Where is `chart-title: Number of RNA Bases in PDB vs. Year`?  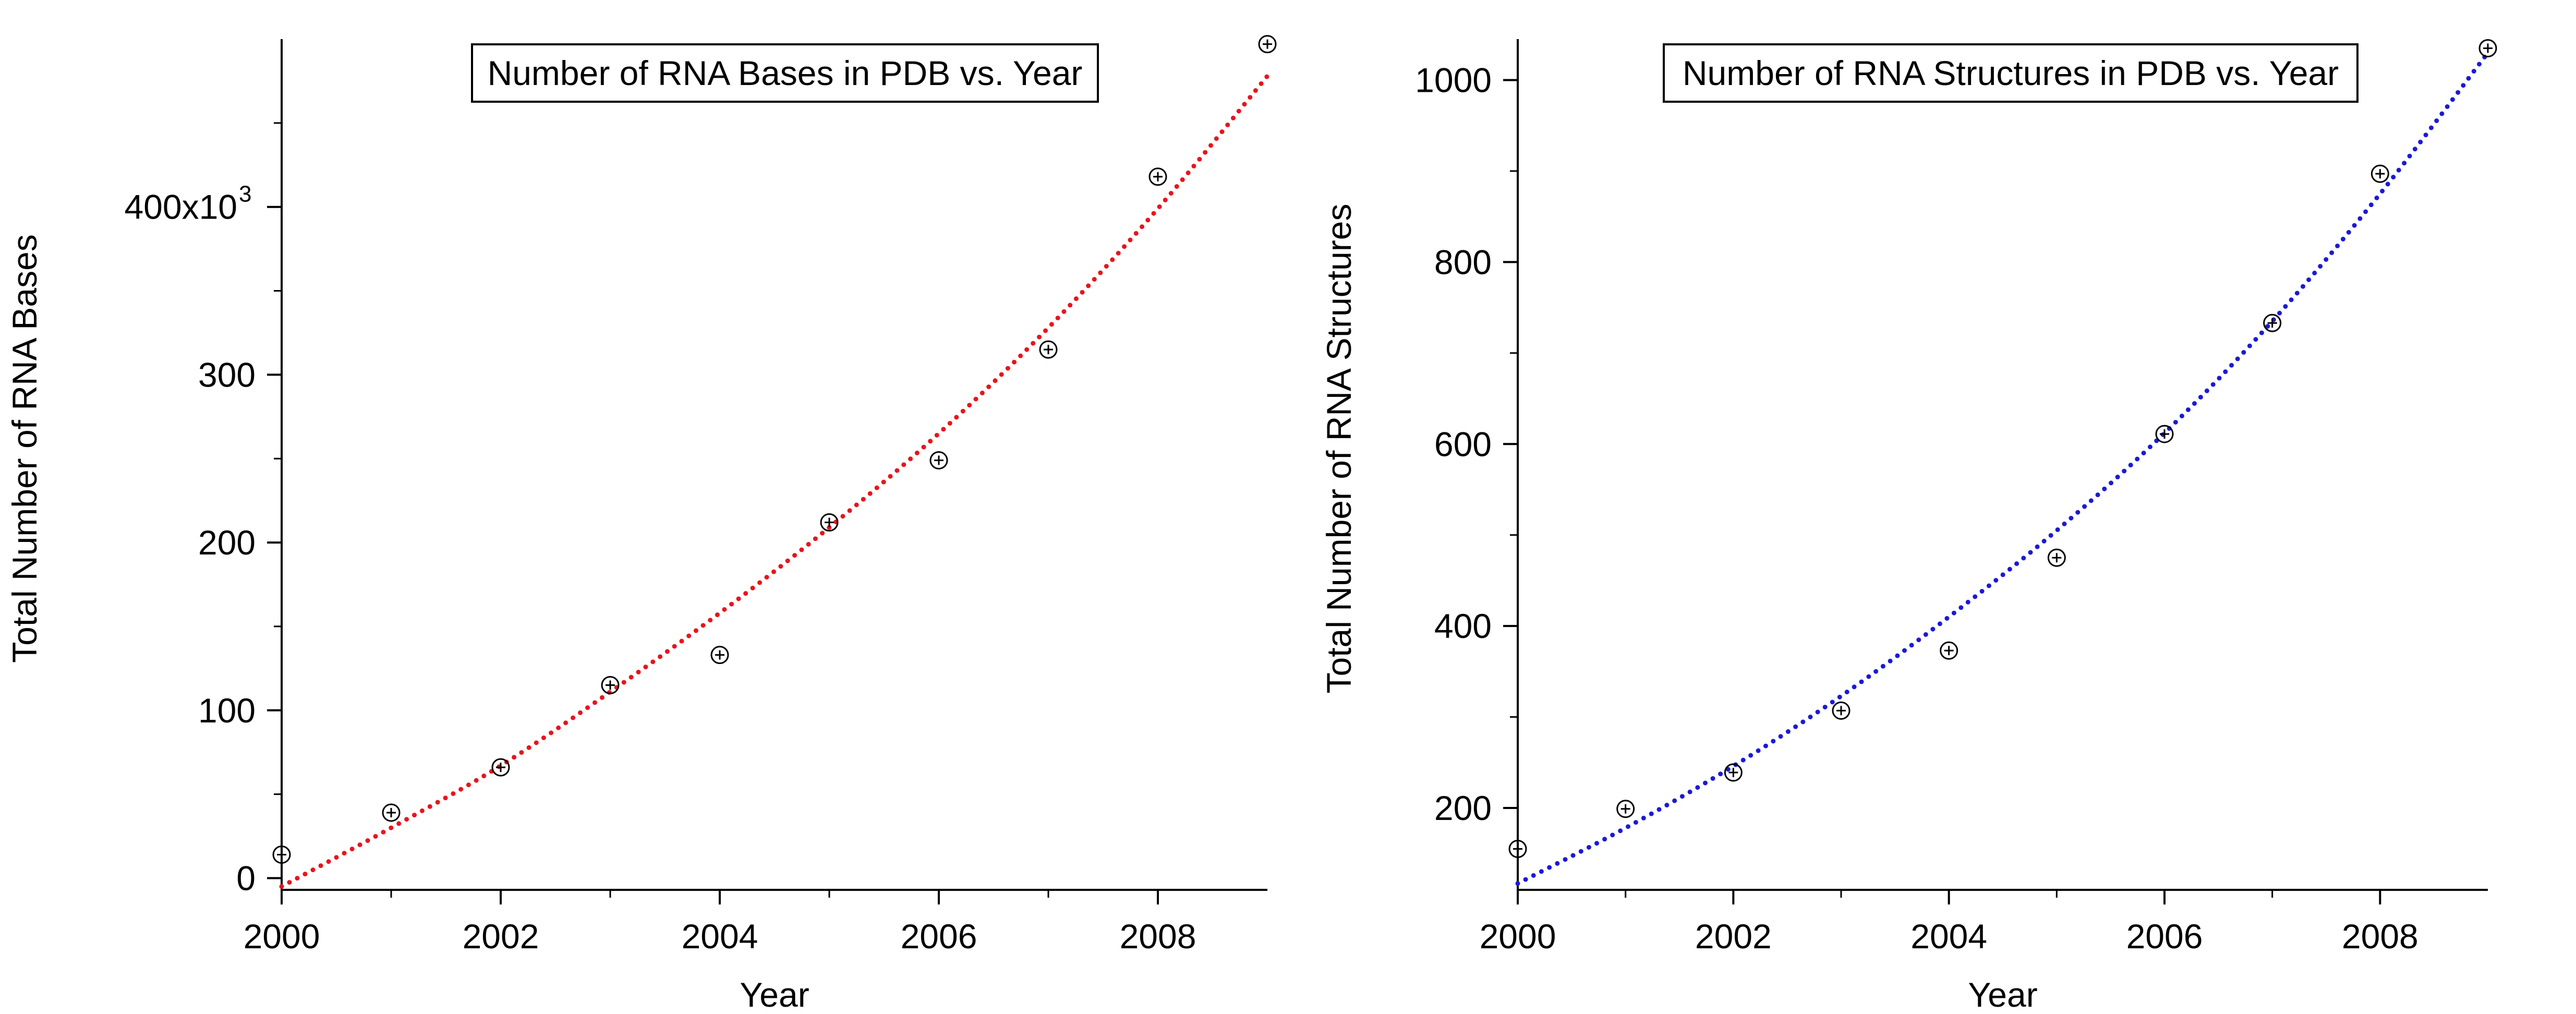 chart-title: Number of RNA Bases in PDB vs. Year is located at coordinates (785, 73).